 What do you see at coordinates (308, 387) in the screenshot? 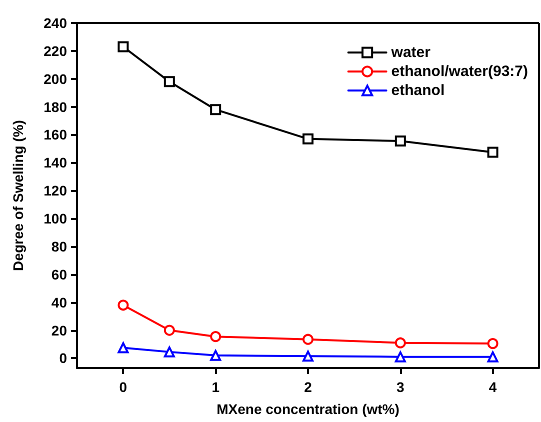
I see `x-tick-label: 2` at bounding box center [308, 387].